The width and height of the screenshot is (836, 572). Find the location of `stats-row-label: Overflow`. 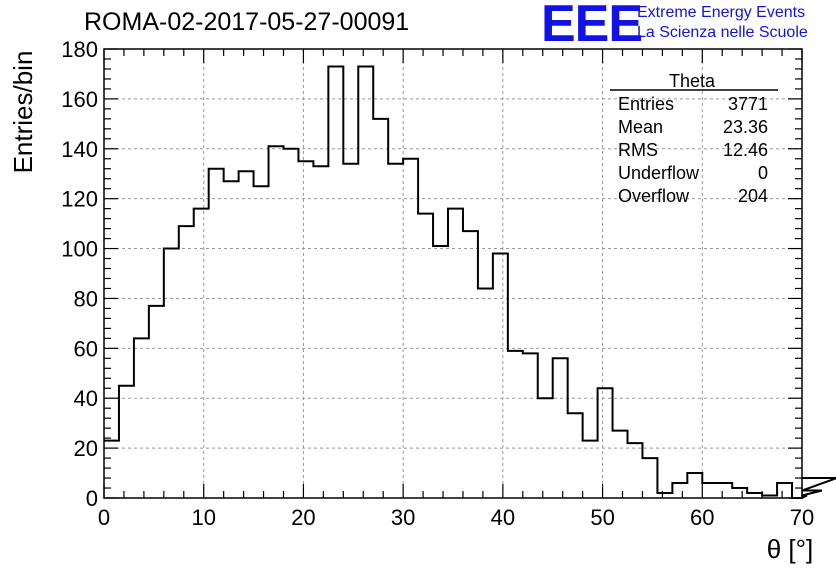

stats-row-label: Overflow is located at coordinates (654, 196).